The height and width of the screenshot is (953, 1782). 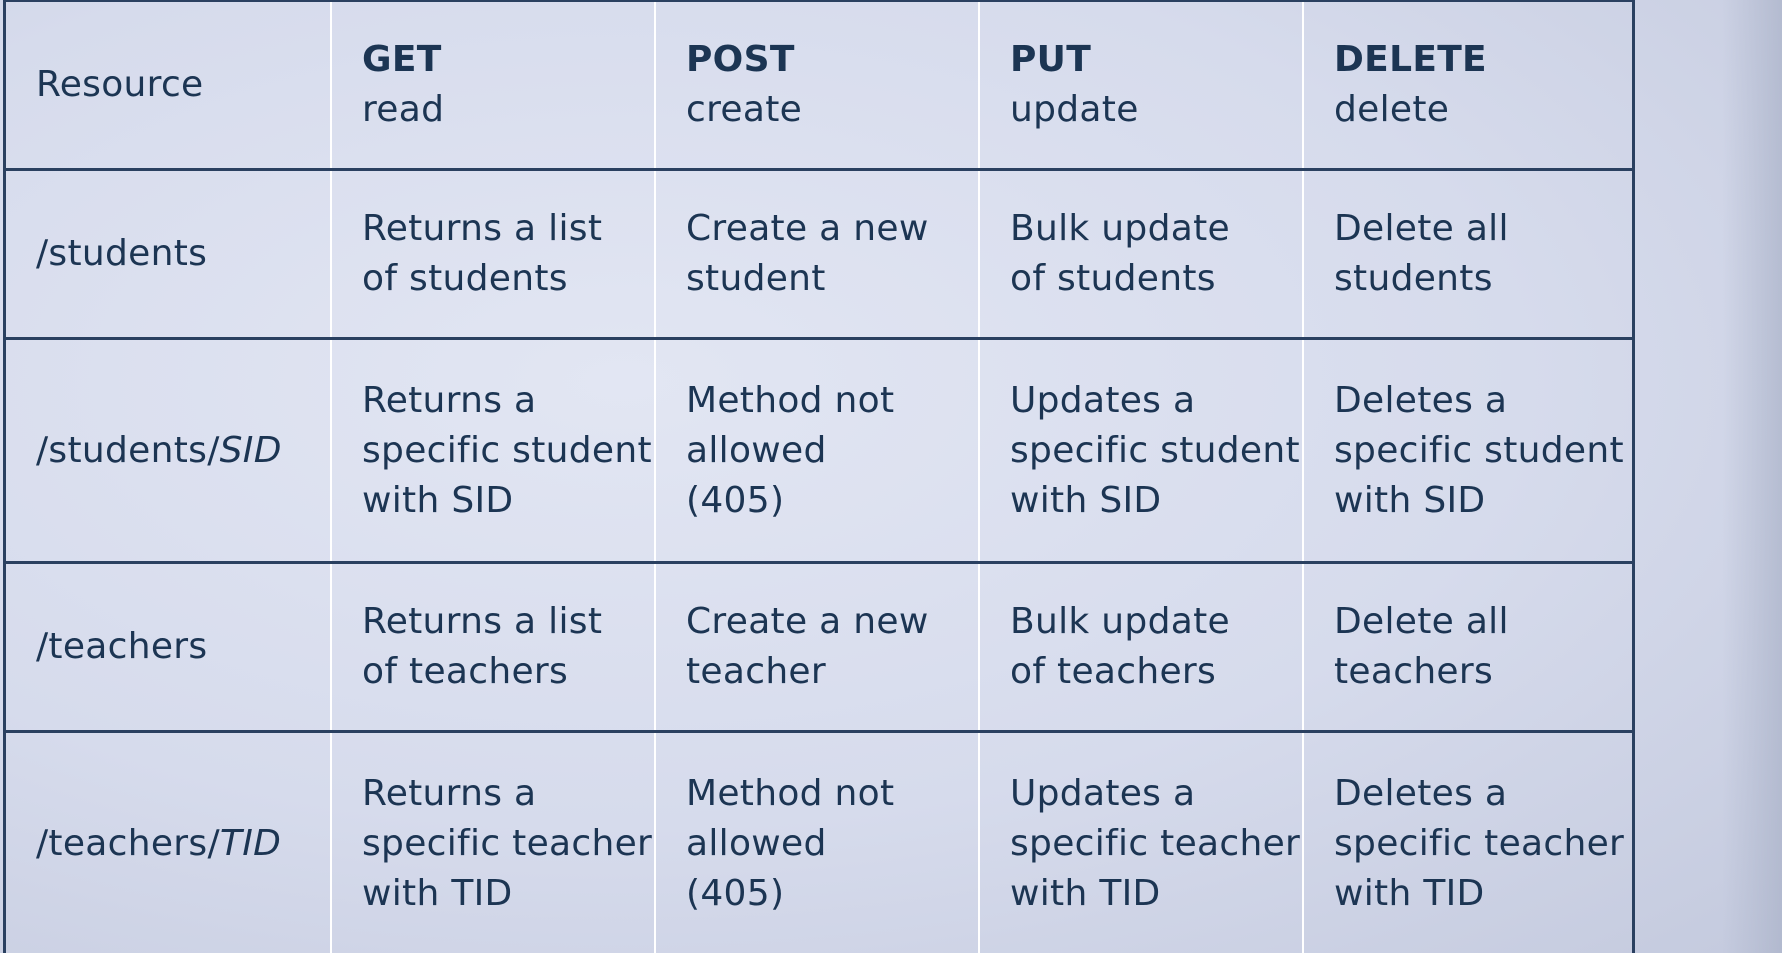 What do you see at coordinates (1155, 843) in the screenshot?
I see `put-description: Updates a specific teacher with TID` at bounding box center [1155, 843].